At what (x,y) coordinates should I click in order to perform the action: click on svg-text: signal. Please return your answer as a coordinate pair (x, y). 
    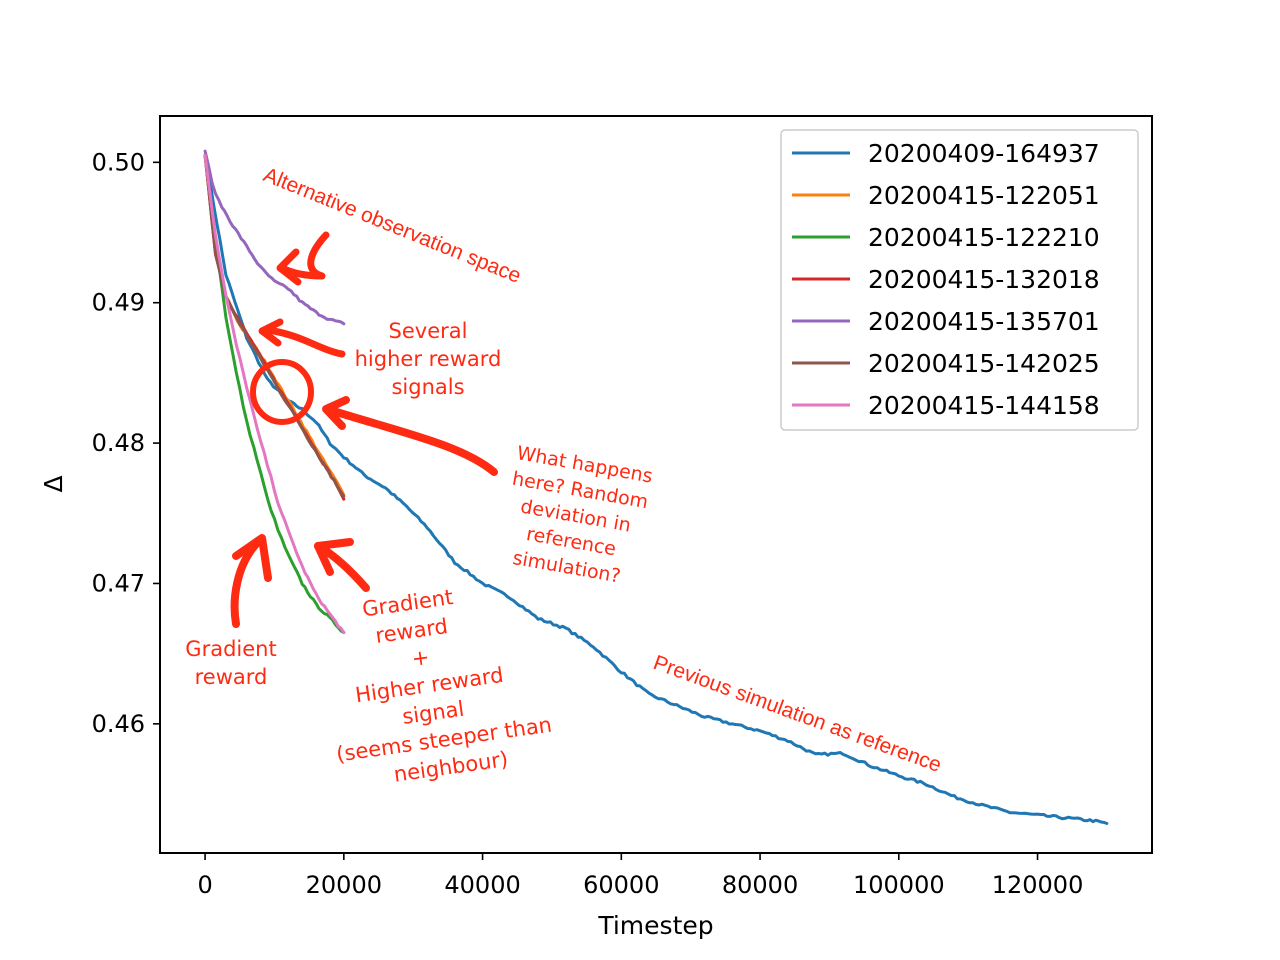
    Looking at the image, I should click on (433, 713).